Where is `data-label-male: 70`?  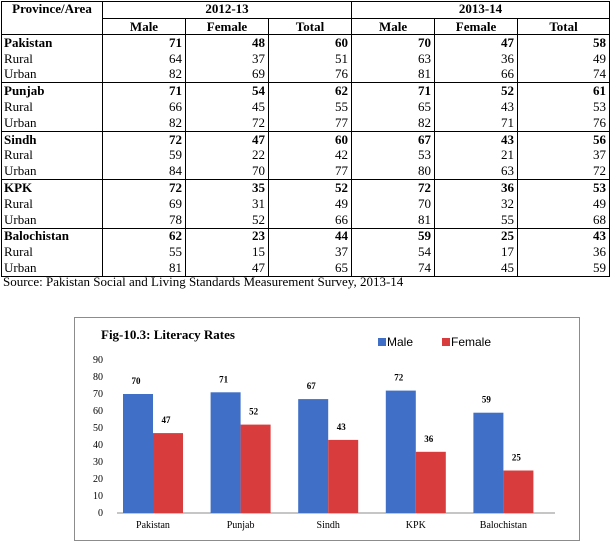 data-label-male: 70 is located at coordinates (137, 381).